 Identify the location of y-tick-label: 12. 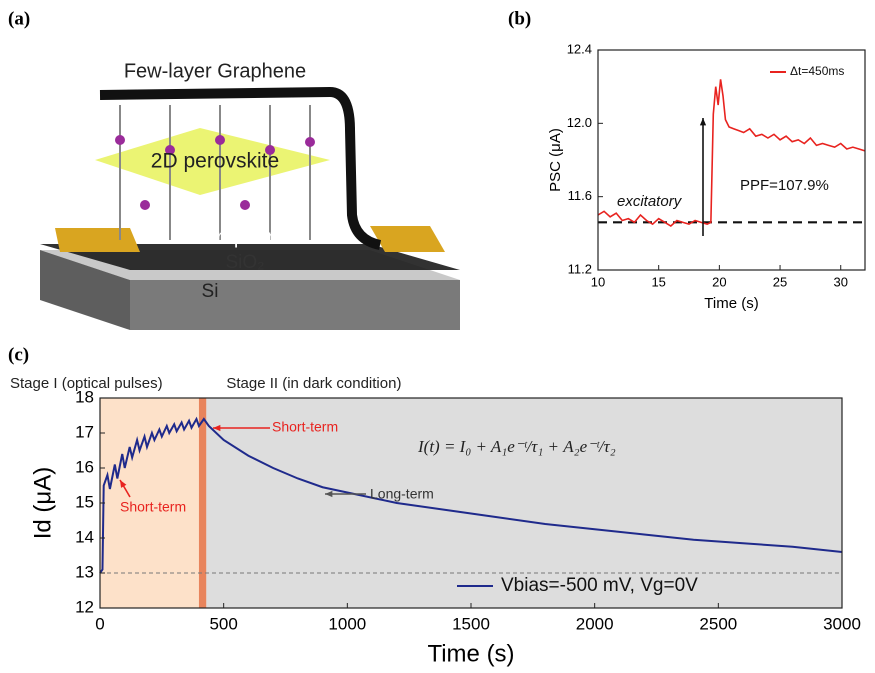
(84, 606).